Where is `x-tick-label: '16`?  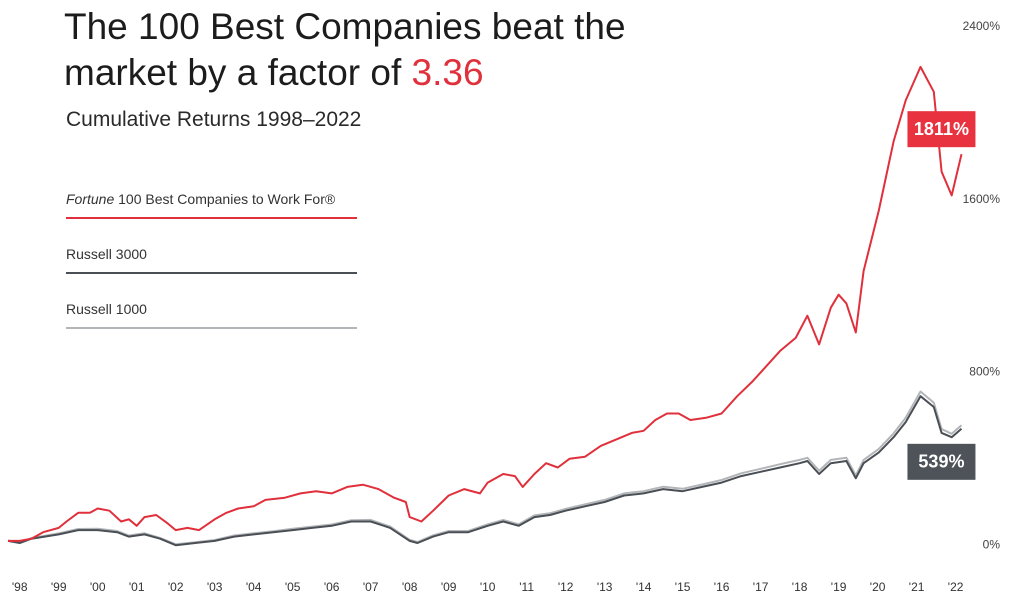 x-tick-label: '16 is located at coordinates (722, 587).